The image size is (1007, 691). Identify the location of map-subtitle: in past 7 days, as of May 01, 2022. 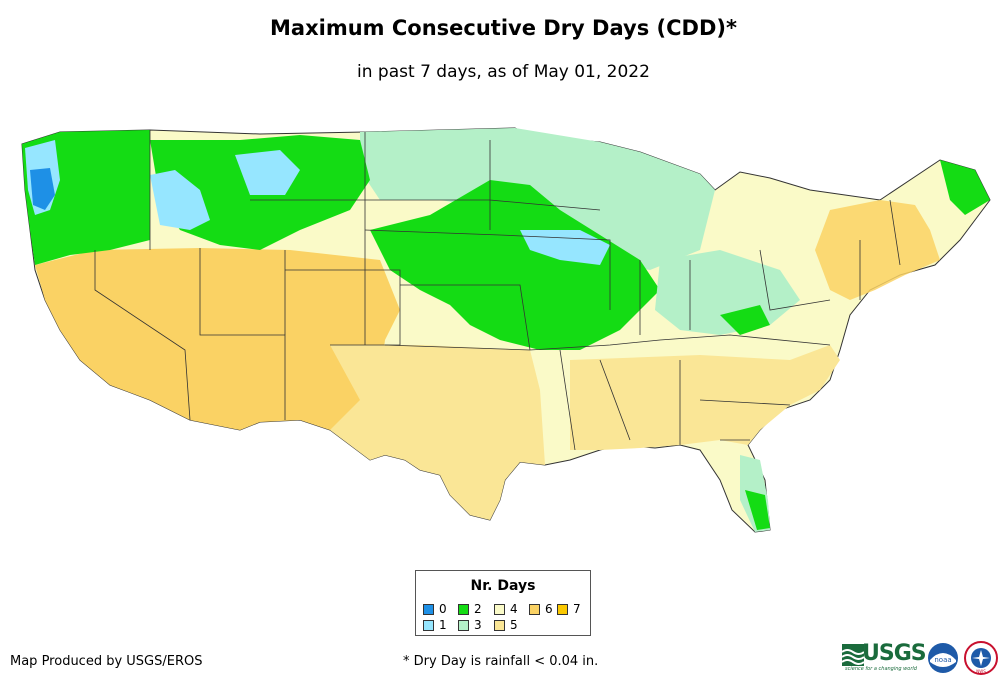
(503, 72).